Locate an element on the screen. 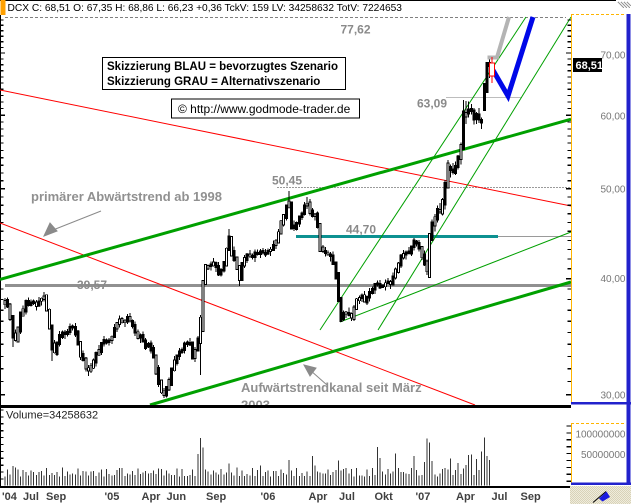 The image size is (631, 504). svg-text: 63,09 is located at coordinates (432, 104).